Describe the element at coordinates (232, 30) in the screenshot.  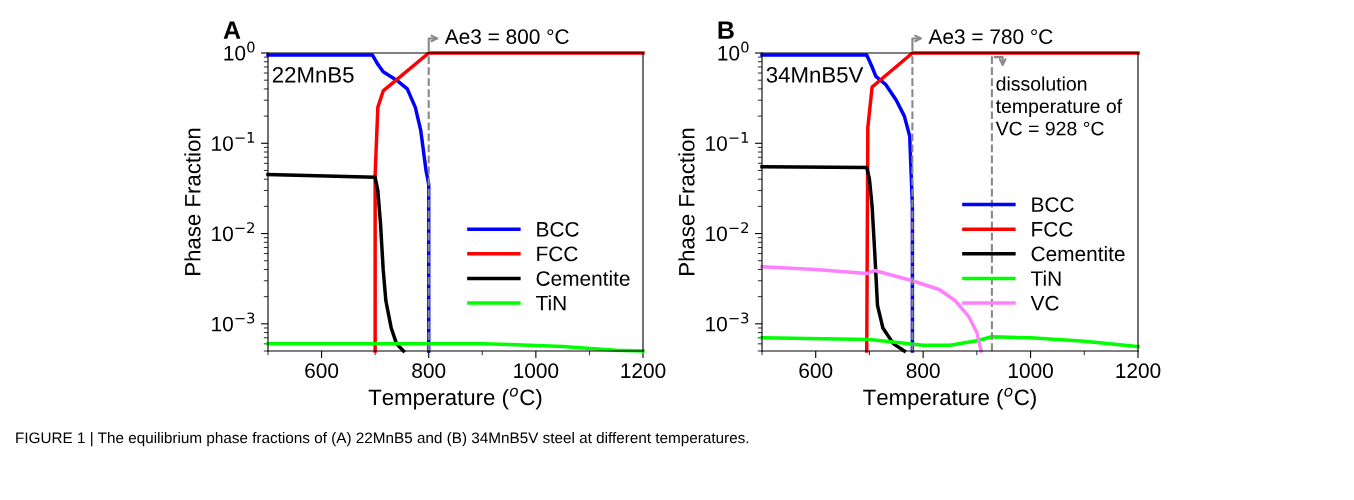
I see `chart-title: A` at that location.